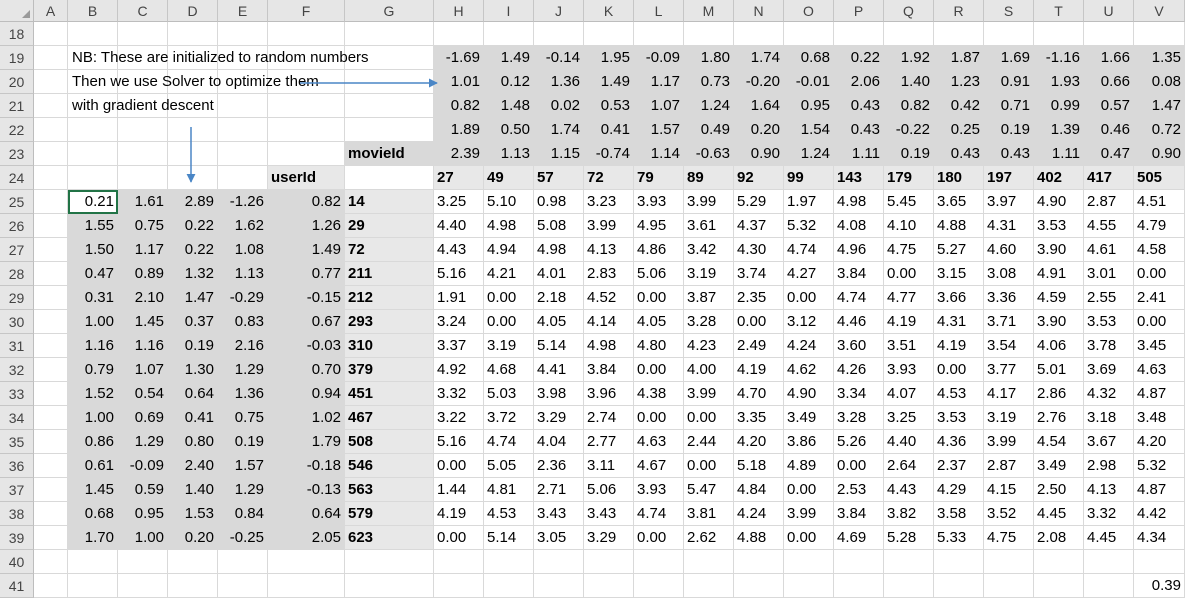 The height and width of the screenshot is (598, 1185). I want to click on prediction-cell: 3.28, so click(859, 418).